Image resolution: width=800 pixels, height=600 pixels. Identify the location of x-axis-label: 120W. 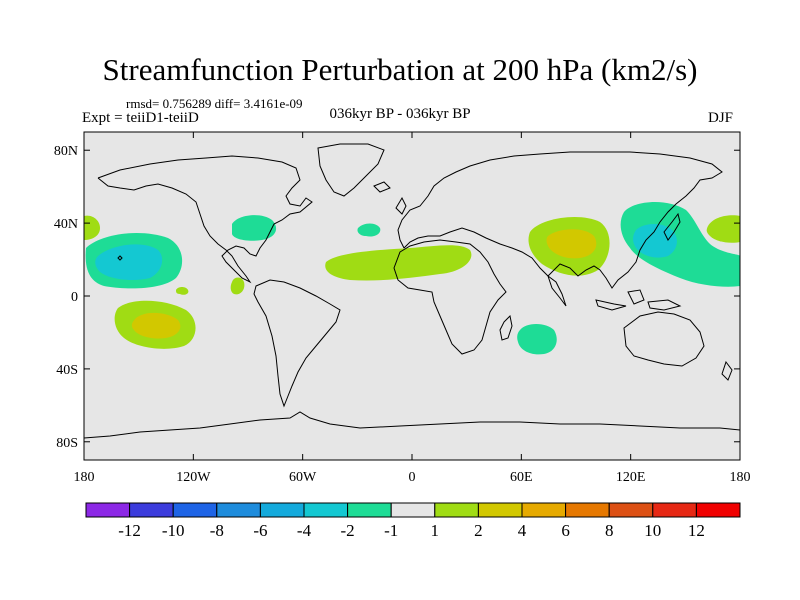
(193, 477).